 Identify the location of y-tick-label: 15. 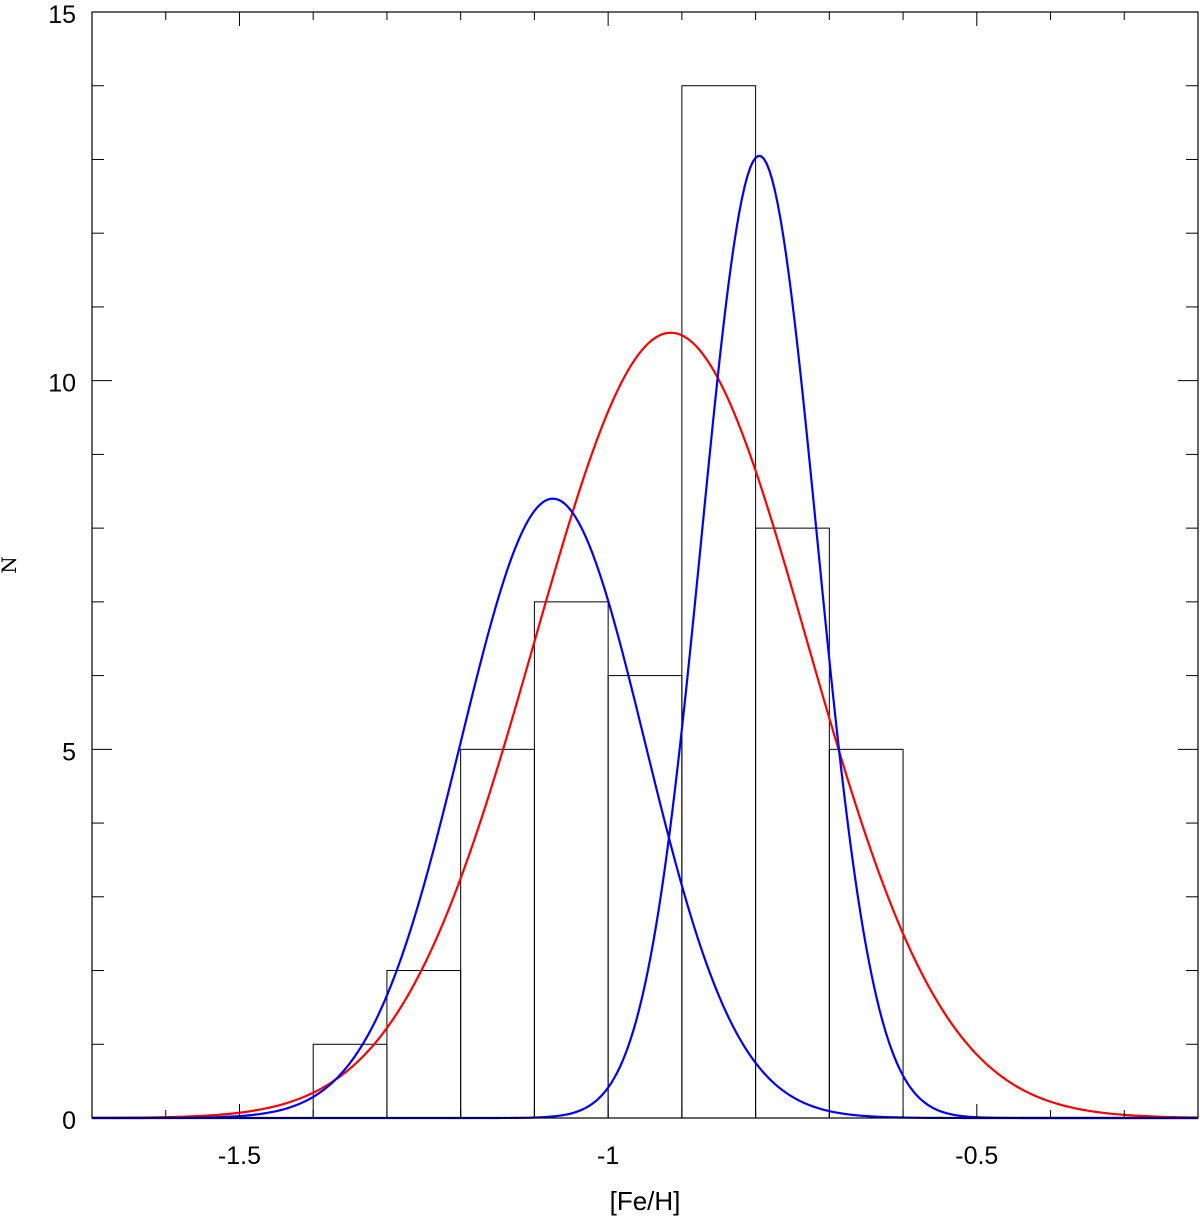
(62, 15).